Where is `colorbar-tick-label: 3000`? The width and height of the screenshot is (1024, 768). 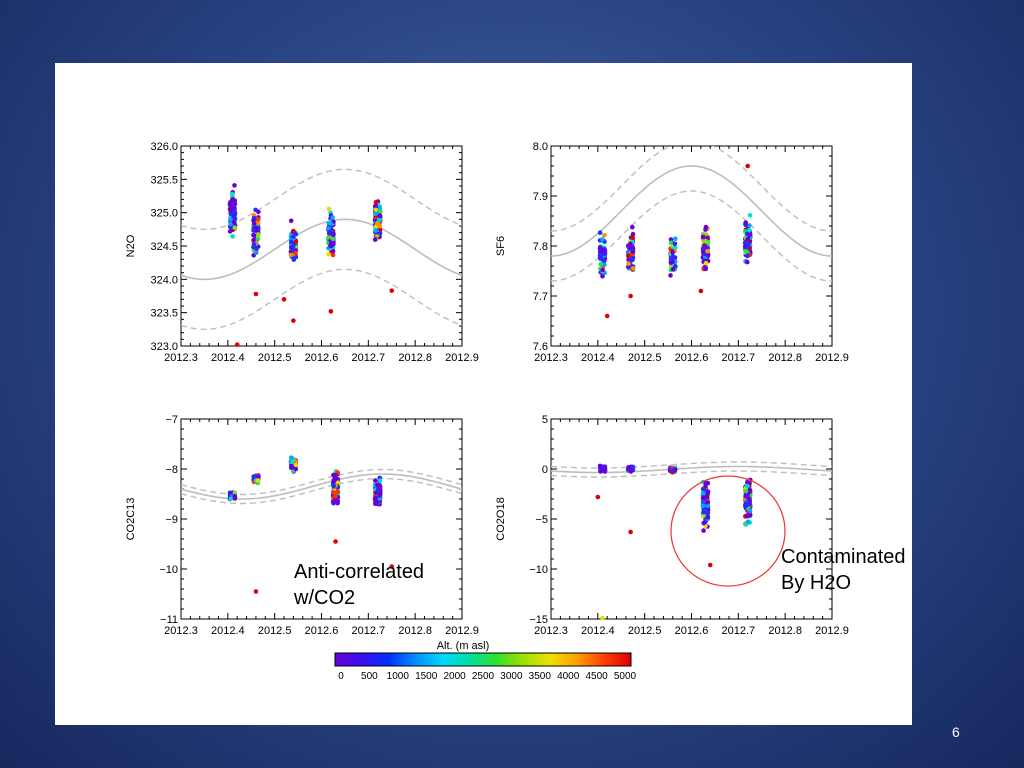 colorbar-tick-label: 3000 is located at coordinates (511, 676).